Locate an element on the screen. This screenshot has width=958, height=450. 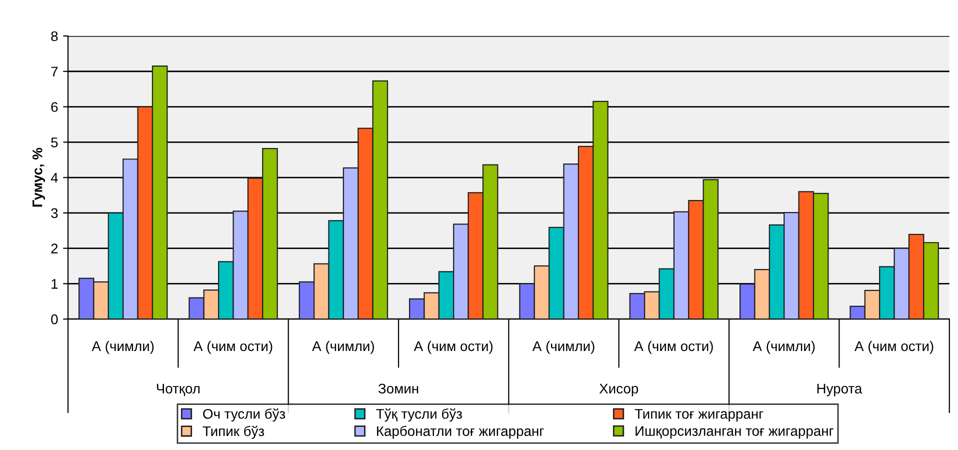
y-tick-label: 3 is located at coordinates (54, 213).